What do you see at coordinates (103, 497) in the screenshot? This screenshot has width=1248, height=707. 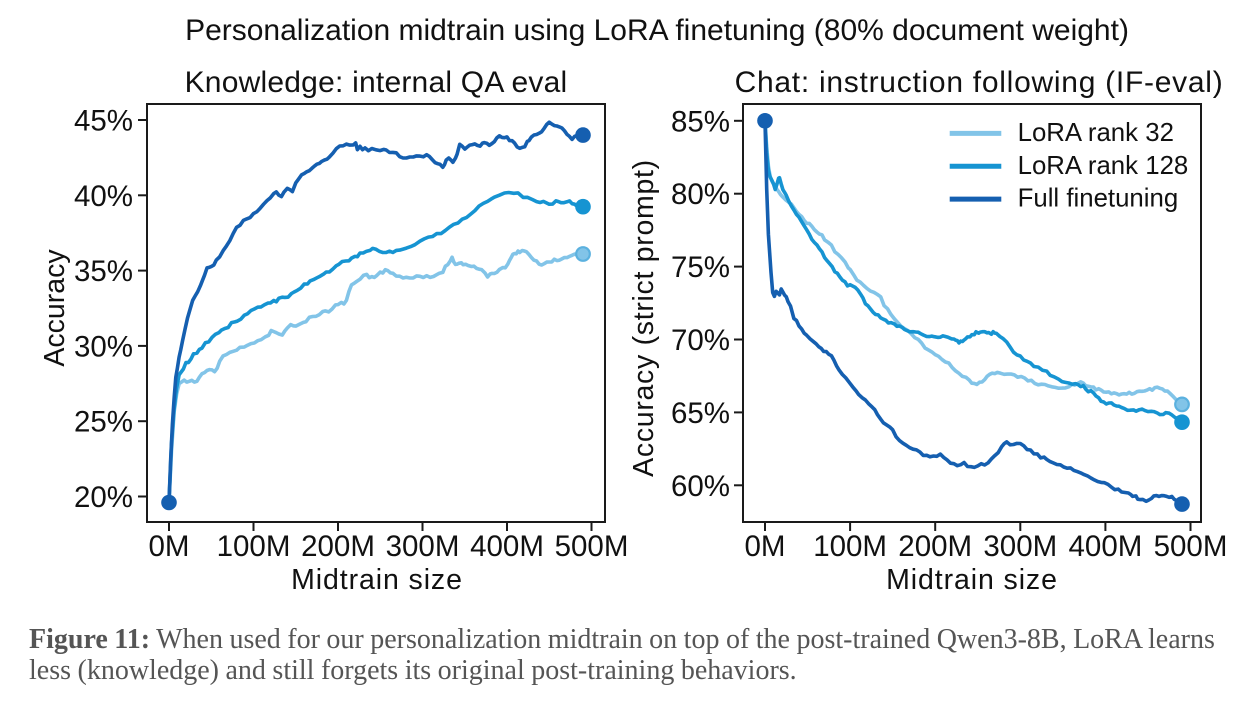 I see `svg-text: 20%` at bounding box center [103, 497].